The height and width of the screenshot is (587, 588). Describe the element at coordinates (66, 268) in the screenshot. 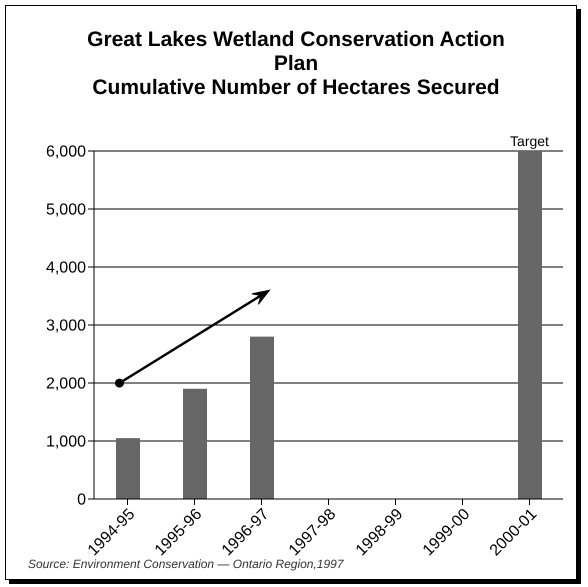

I see `y-tick-label: 4,000` at that location.